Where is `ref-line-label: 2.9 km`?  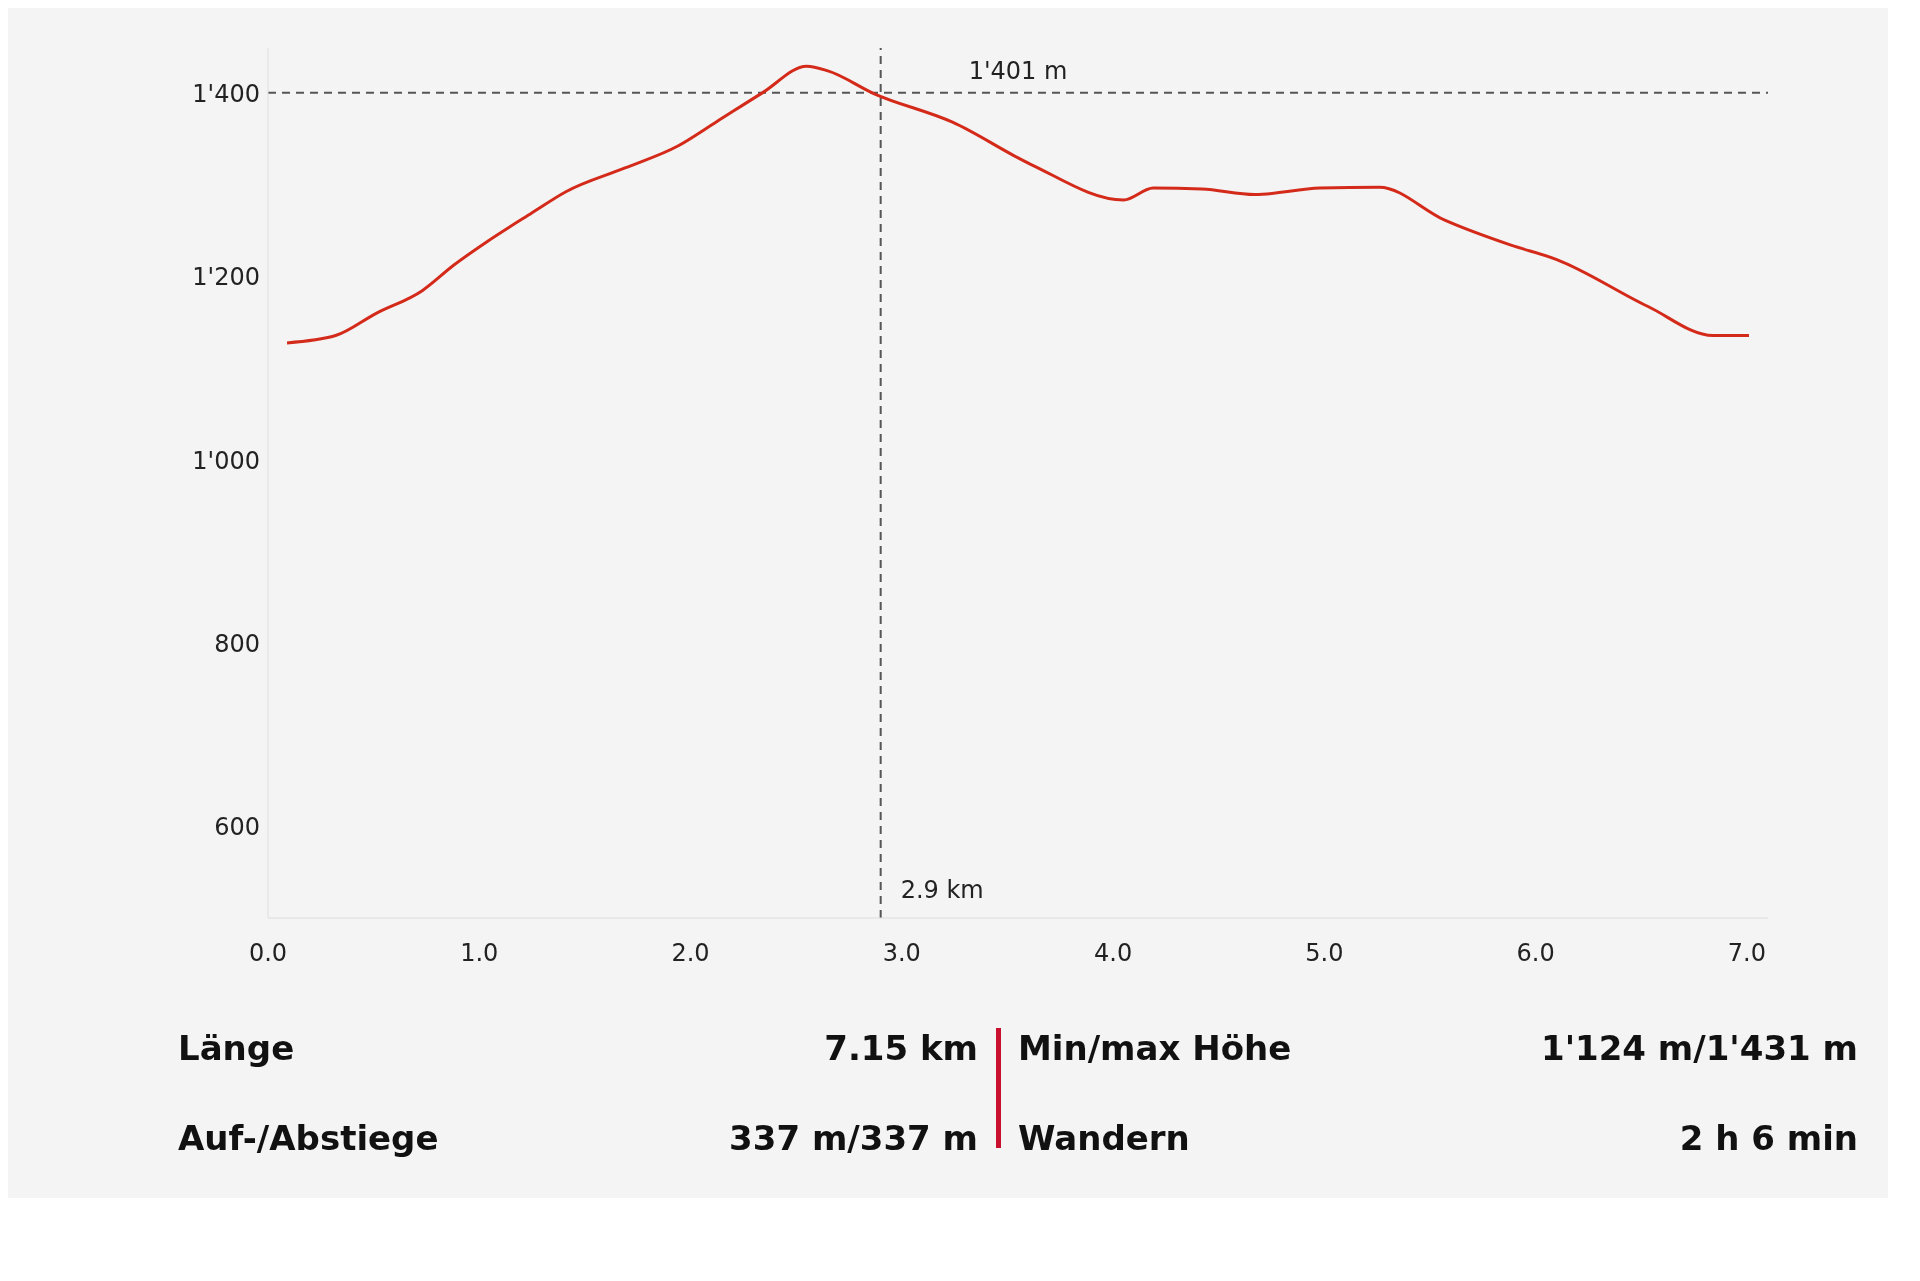 ref-line-label: 2.9 km is located at coordinates (942, 890).